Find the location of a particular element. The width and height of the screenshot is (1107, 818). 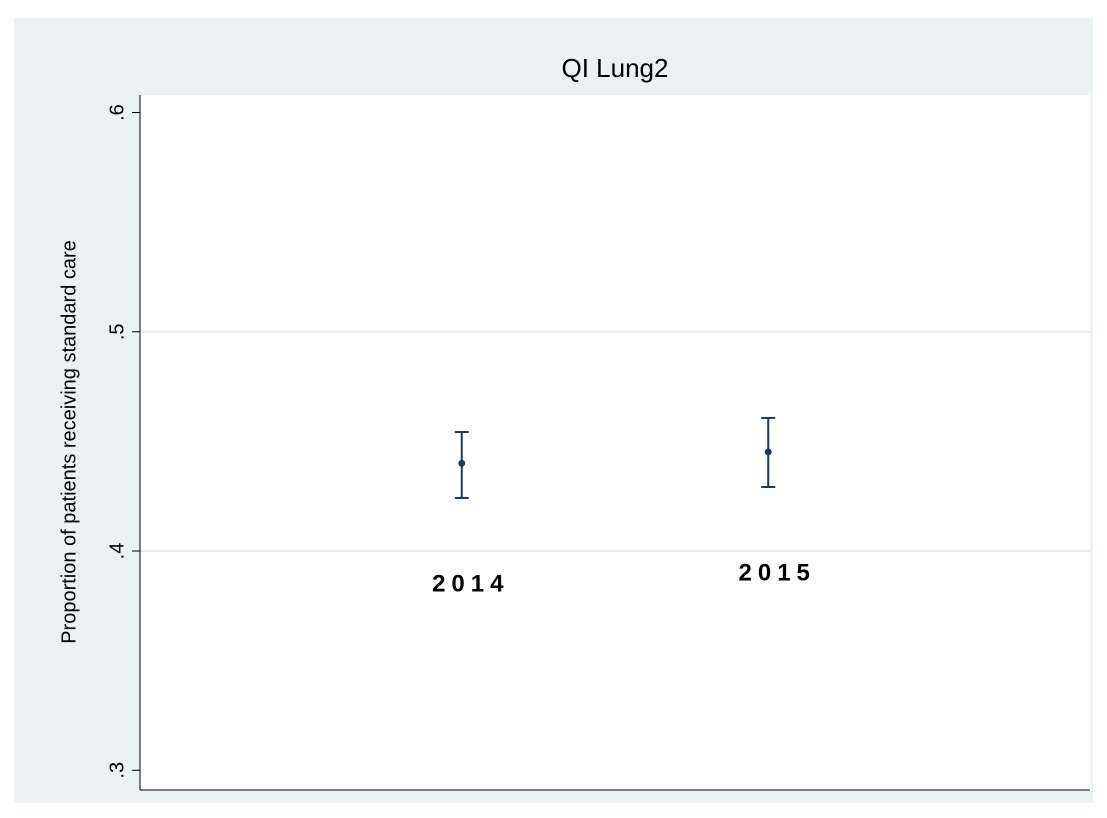

point-label: 2015 is located at coordinates (777, 572).